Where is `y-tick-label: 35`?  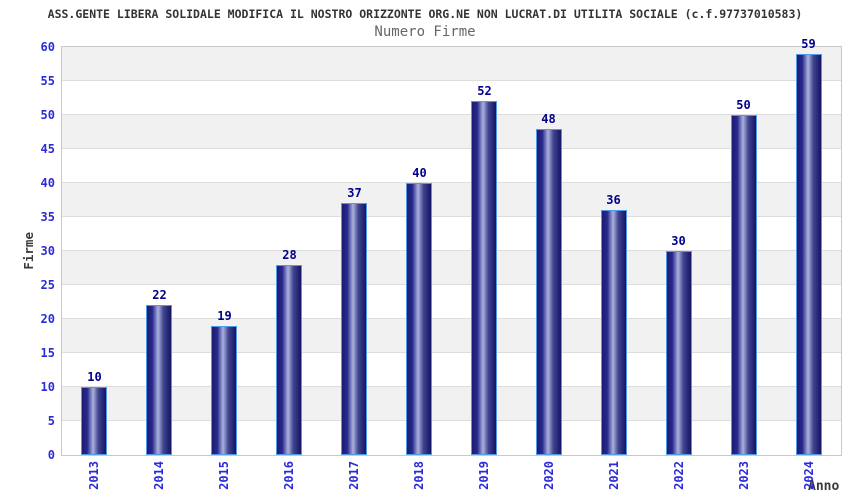
y-tick-label: 35 is located at coordinates (47, 217).